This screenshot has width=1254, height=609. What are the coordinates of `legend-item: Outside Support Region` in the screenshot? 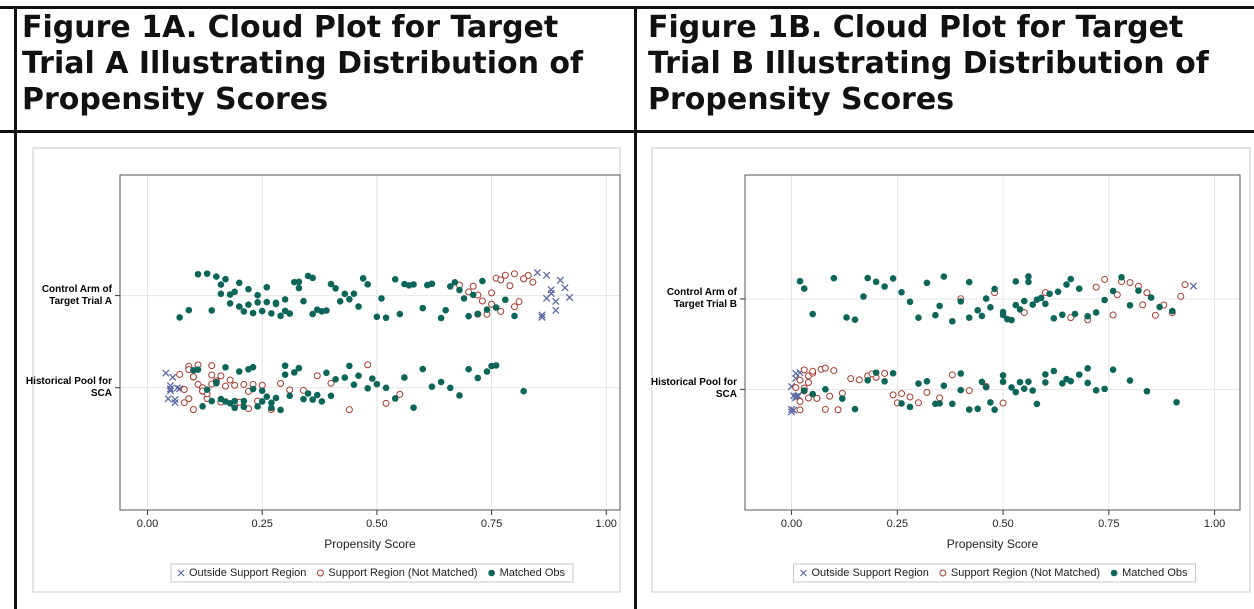 It's located at (241, 573).